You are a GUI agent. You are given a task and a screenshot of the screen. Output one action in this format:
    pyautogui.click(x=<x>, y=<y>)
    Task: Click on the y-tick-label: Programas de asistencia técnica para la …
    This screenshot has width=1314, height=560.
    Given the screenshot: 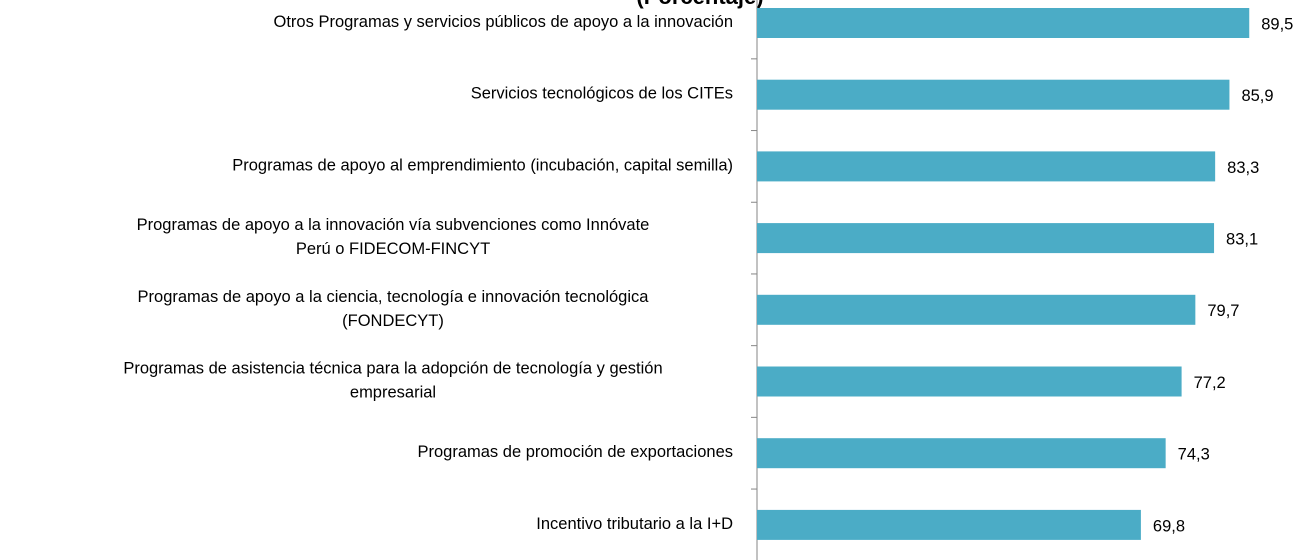 What is the action you would take?
    pyautogui.click(x=392, y=381)
    